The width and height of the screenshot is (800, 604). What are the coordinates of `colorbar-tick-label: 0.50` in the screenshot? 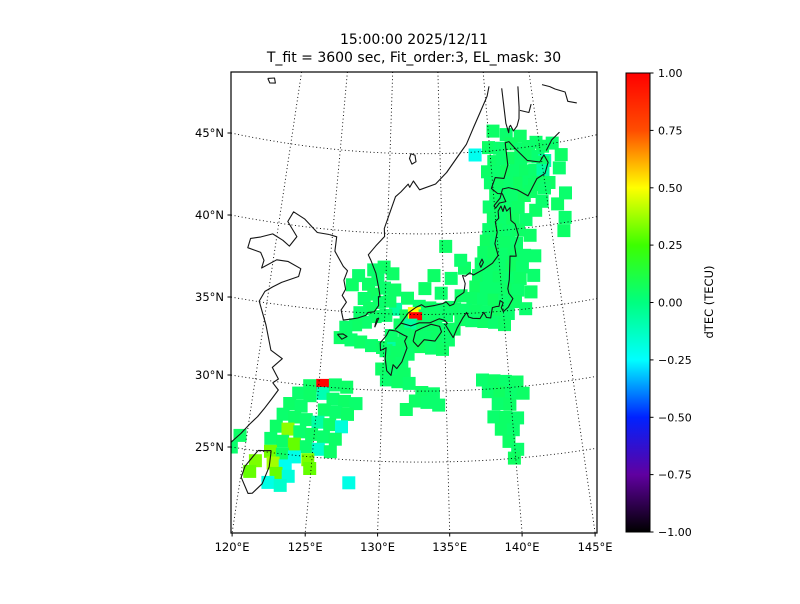 It's located at (670, 188).